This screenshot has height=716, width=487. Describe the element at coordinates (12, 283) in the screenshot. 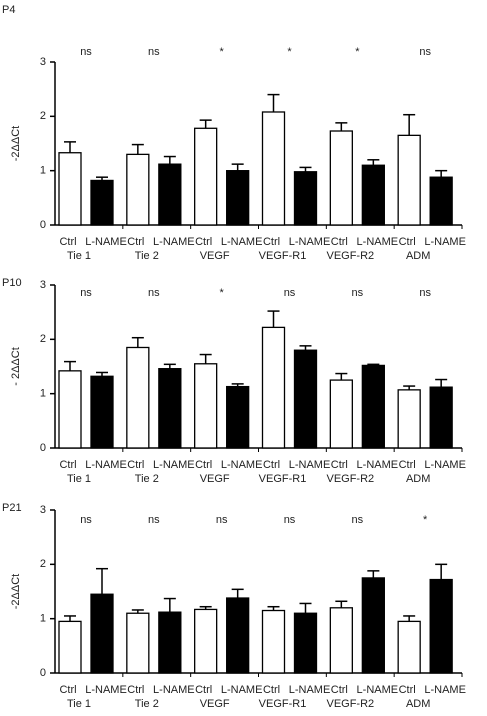

I see `panel-title: P10` at that location.